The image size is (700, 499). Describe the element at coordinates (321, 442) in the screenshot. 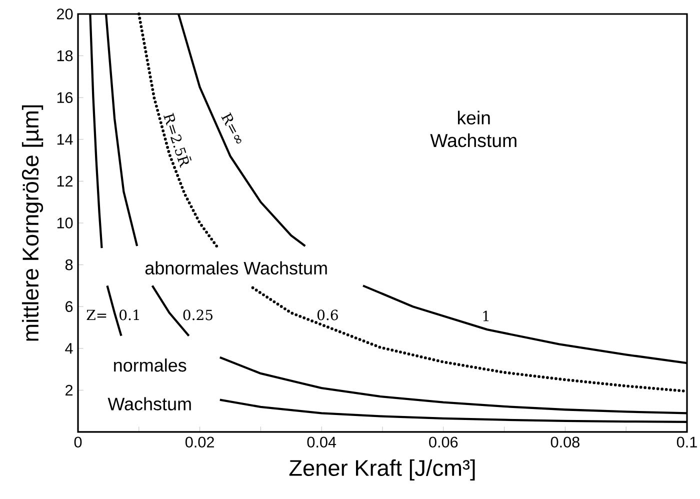

I see `x-tick-label: 0.04` at that location.